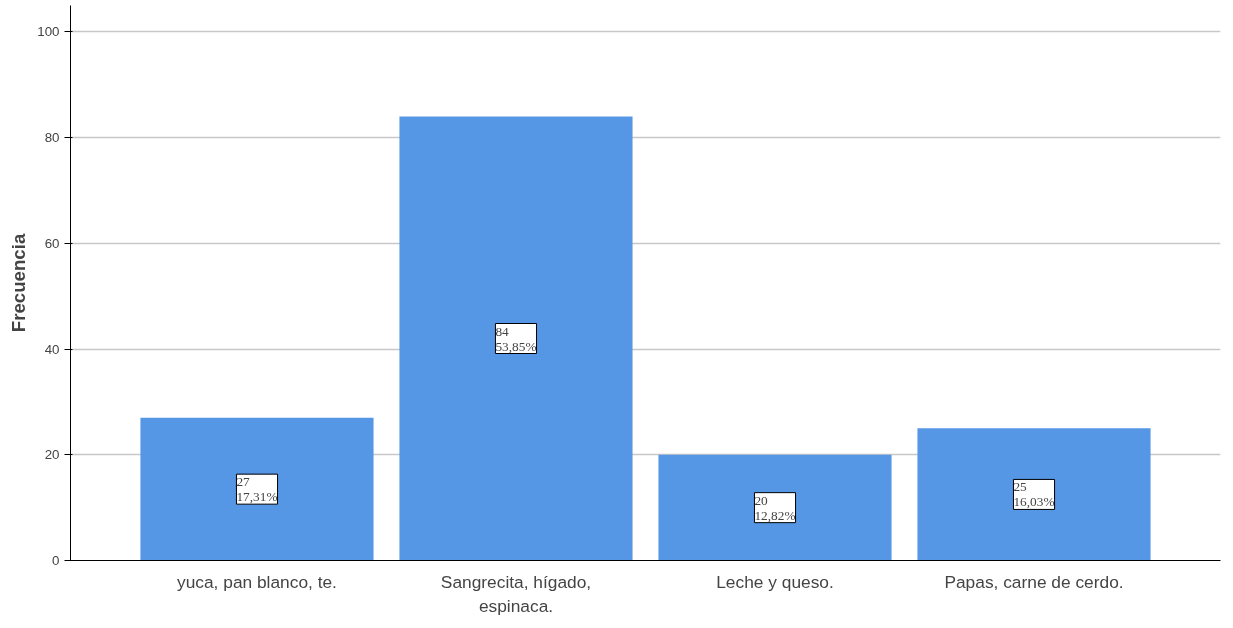 The width and height of the screenshot is (1233, 628). I want to click on data-label: 84 53,85%, so click(516, 338).